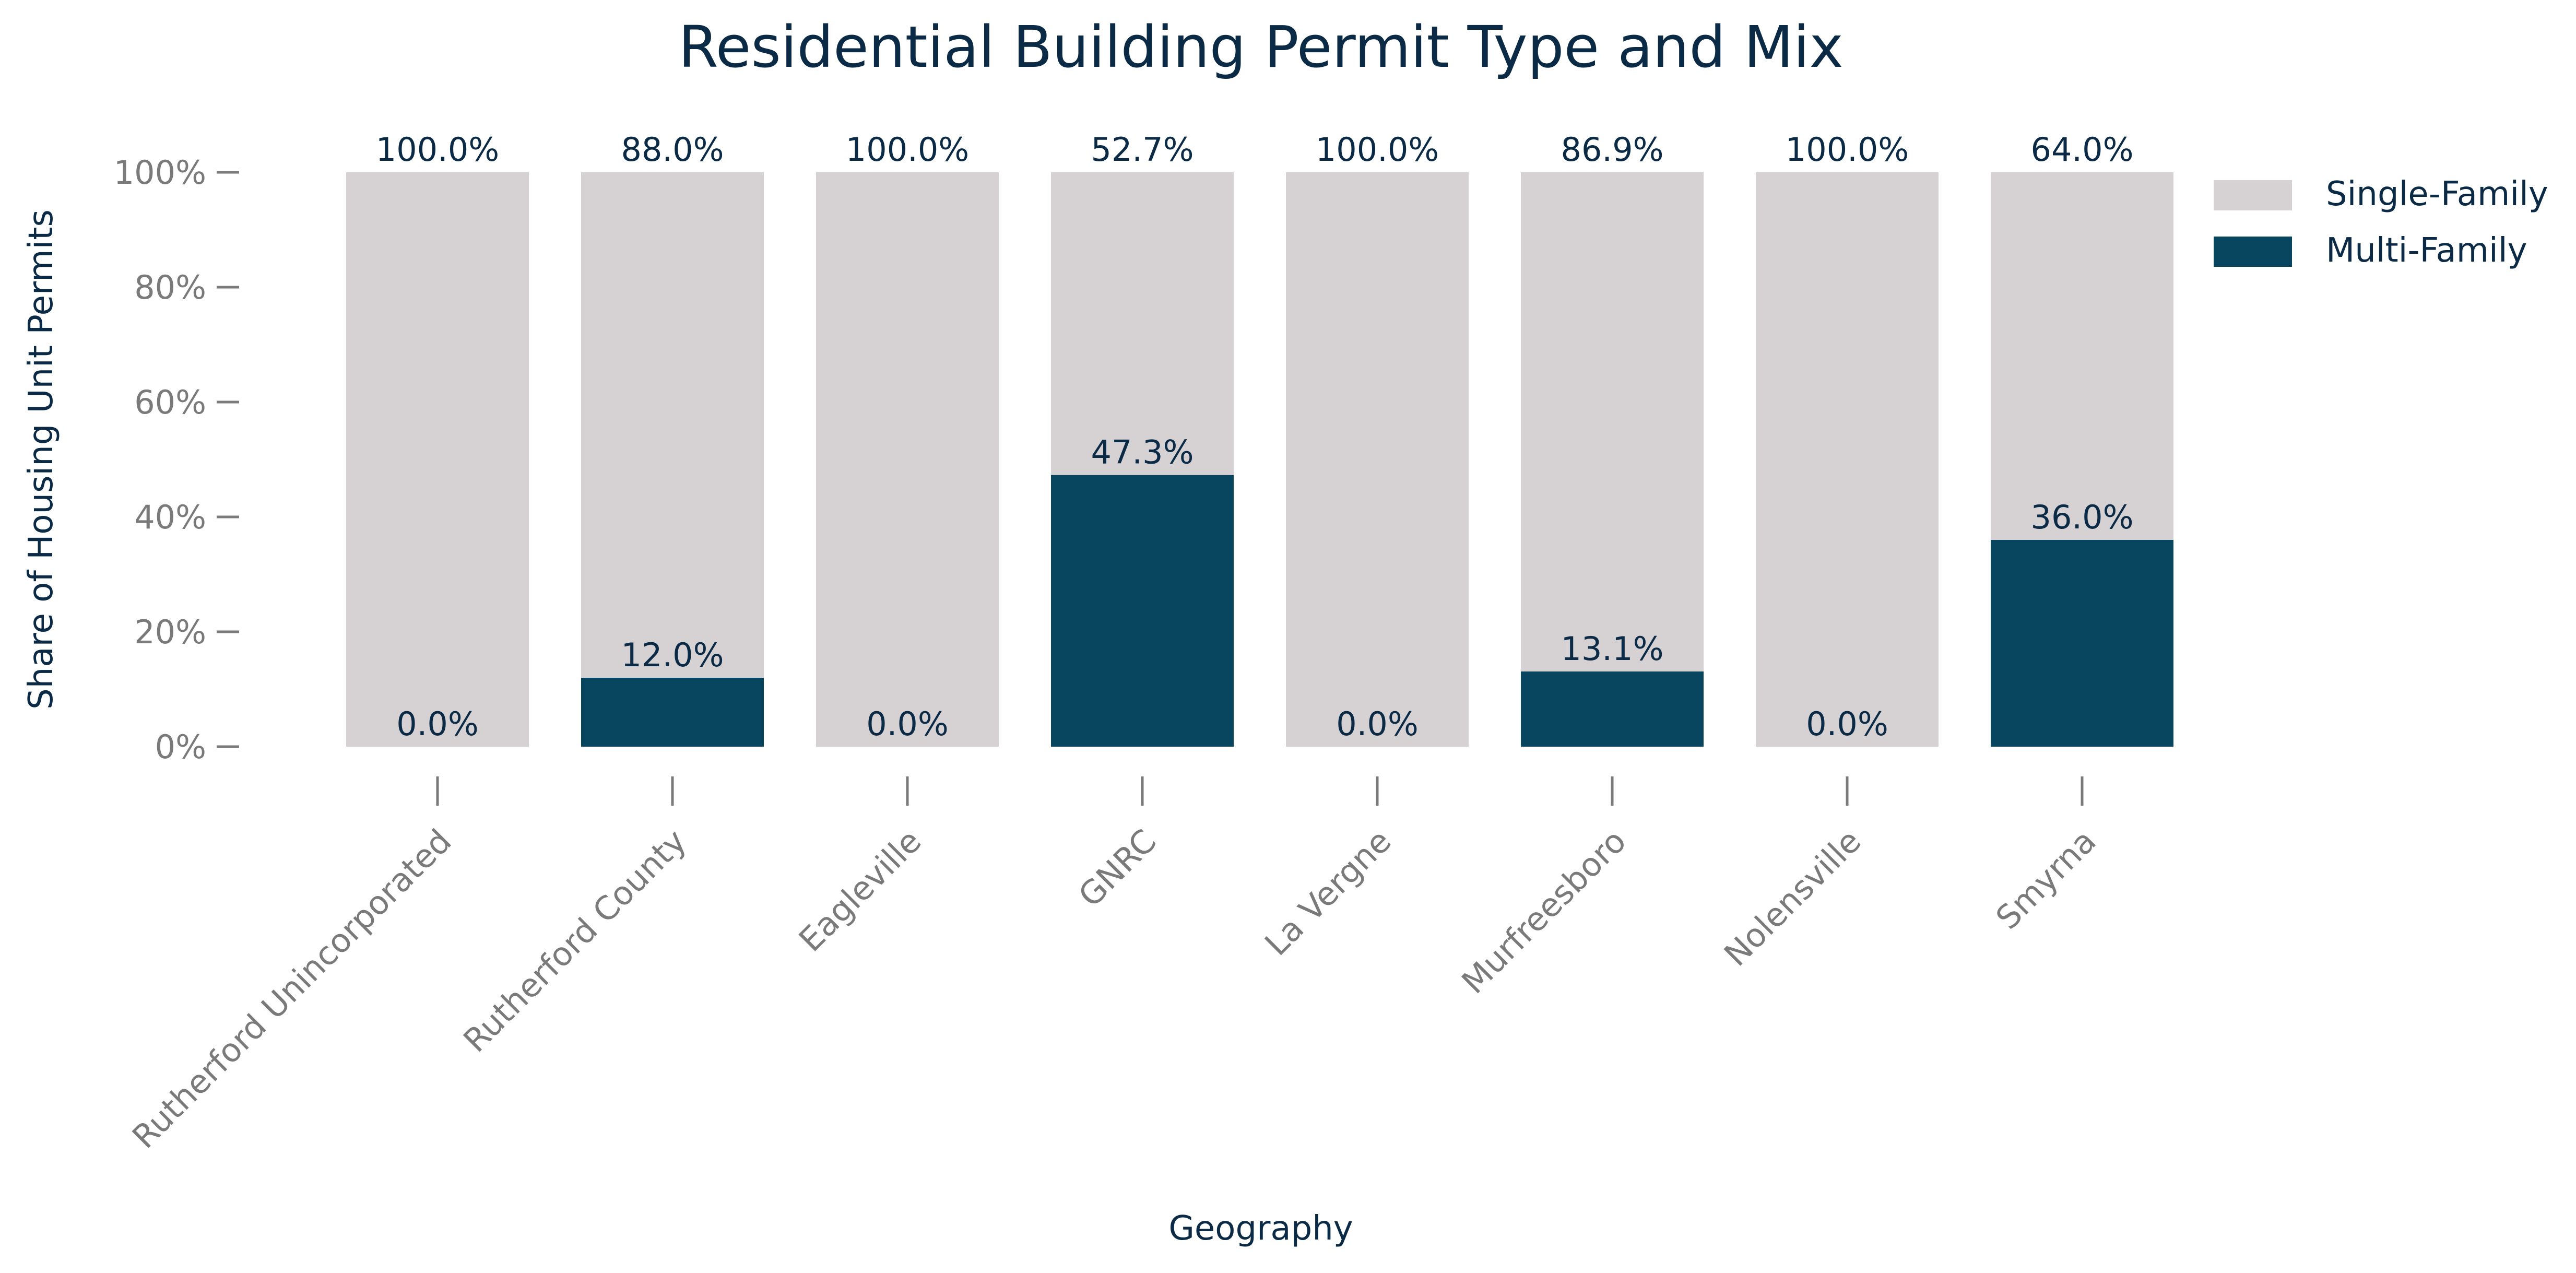  I want to click on y-axis: 0% 20% 40% 60% 80% 100%, so click(176, 460).